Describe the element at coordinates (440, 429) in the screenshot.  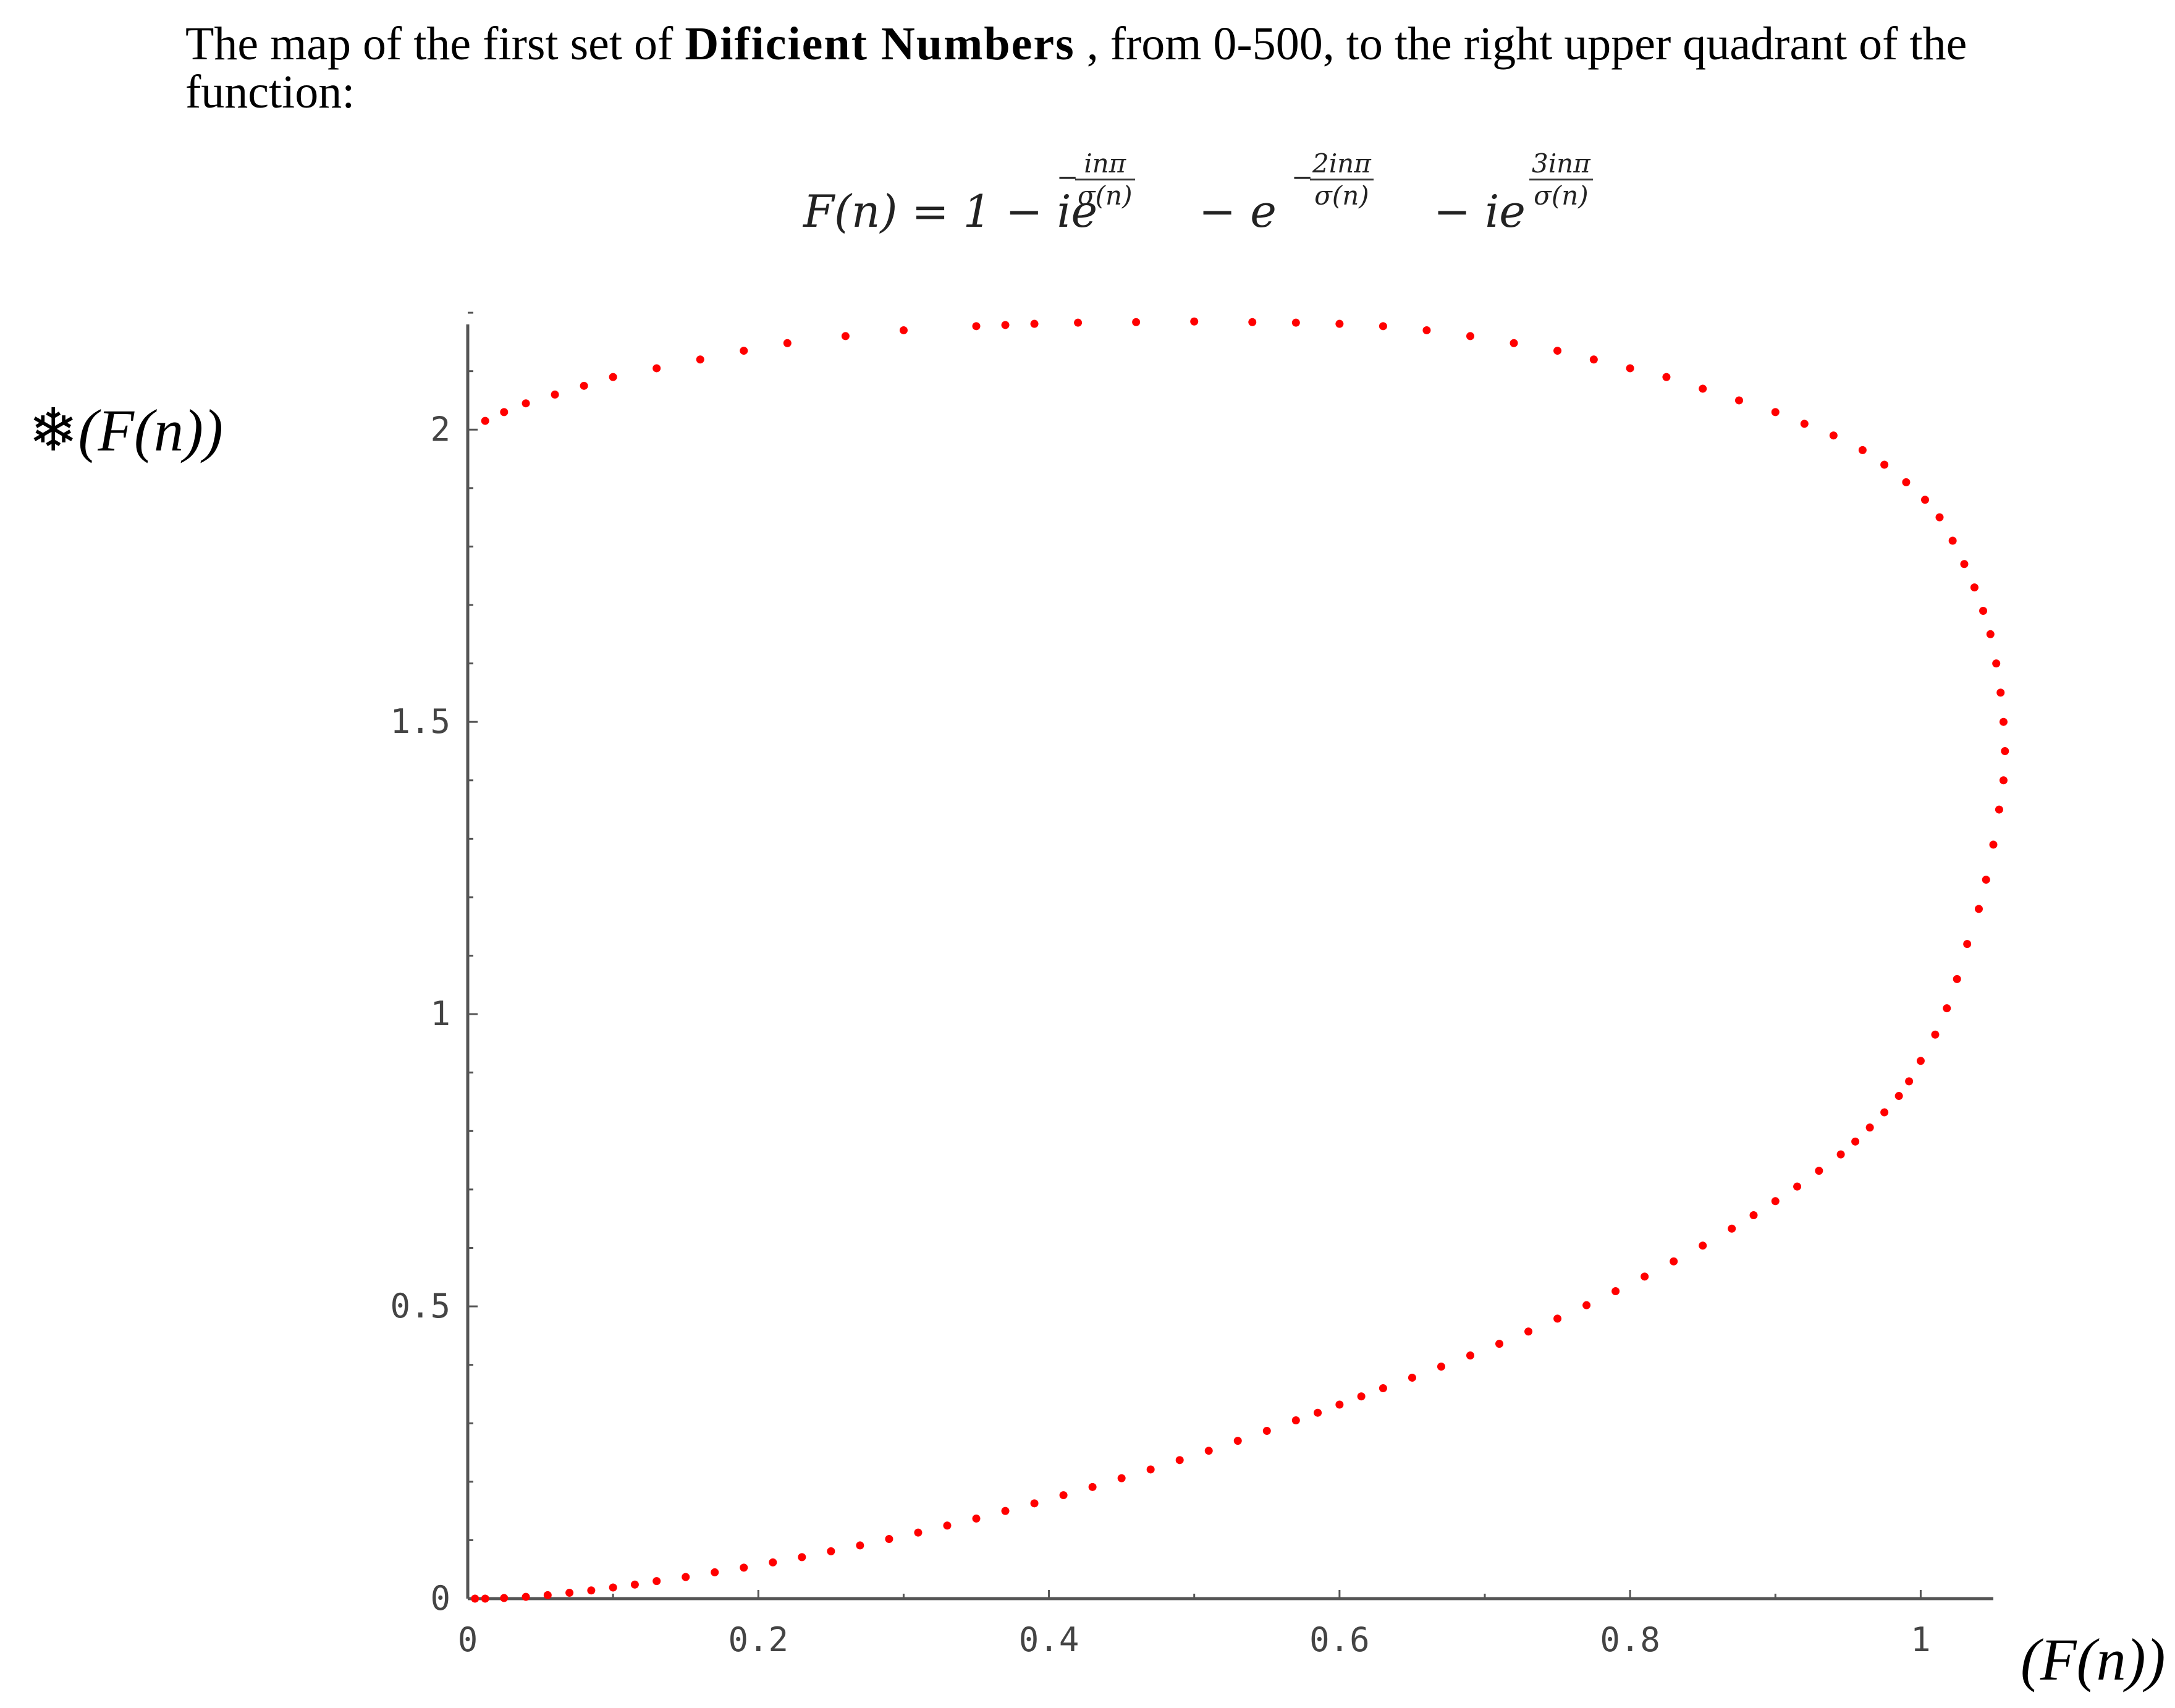
I see `y-tick-label: 2` at that location.